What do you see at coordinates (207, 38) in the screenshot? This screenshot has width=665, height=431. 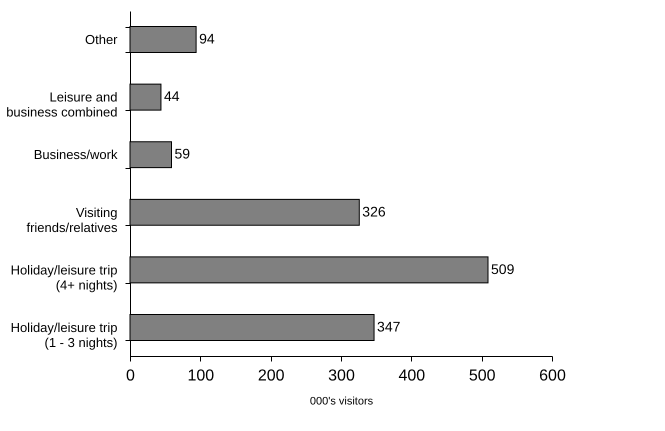 I see `data-label: 94` at bounding box center [207, 38].